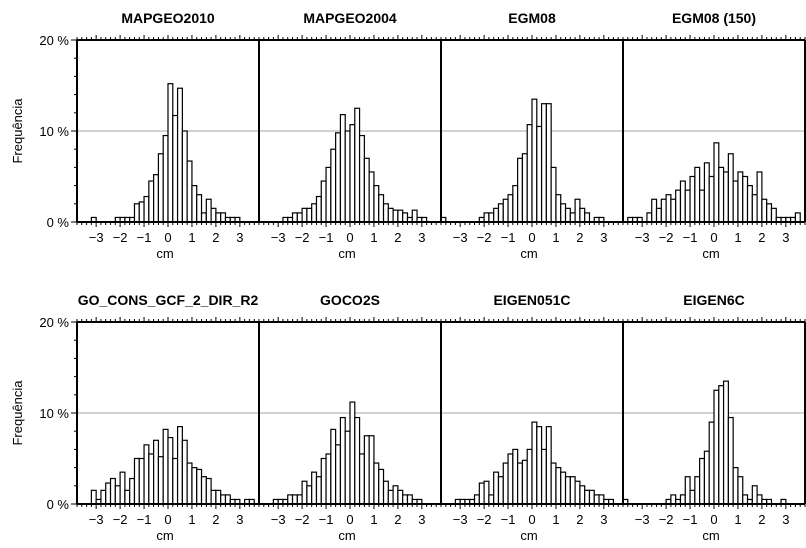  Describe the element at coordinates (168, 300) in the screenshot. I see `panel-title: GO_CONS_GCF_2_DIR_R2` at that location.